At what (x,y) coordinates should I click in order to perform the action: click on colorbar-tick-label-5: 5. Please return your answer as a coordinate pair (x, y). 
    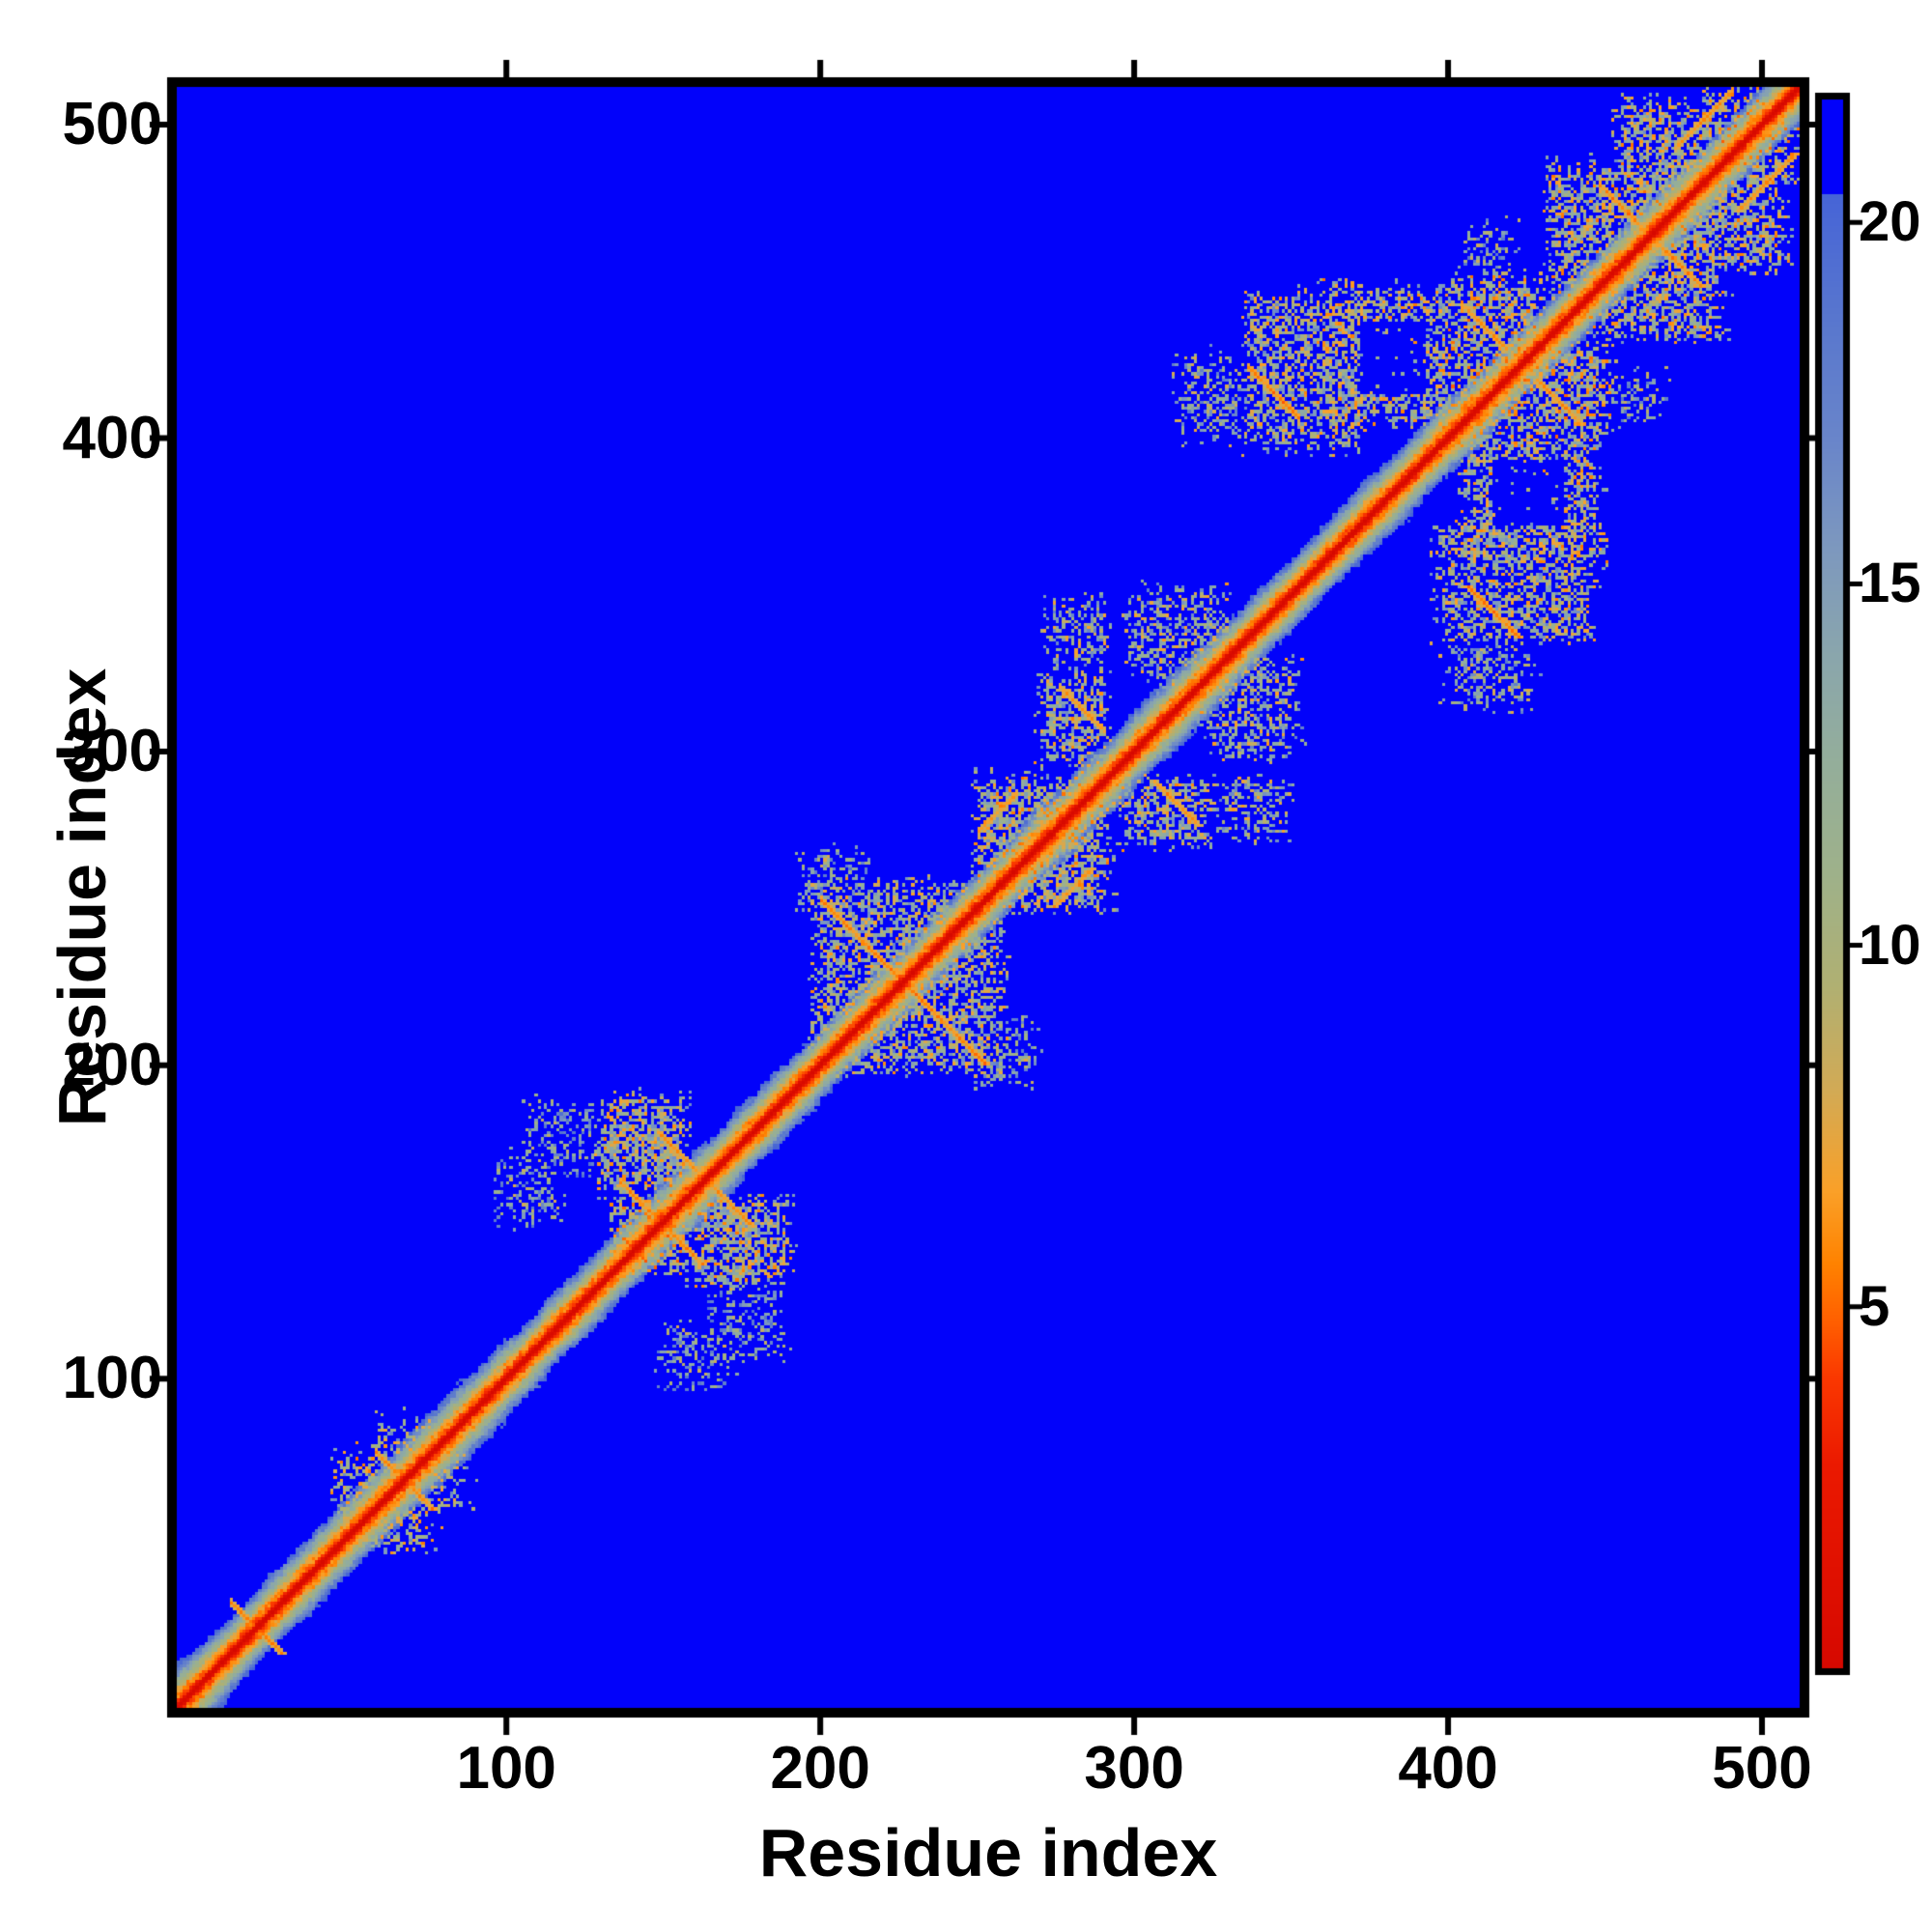
    Looking at the image, I should click on (1874, 1306).